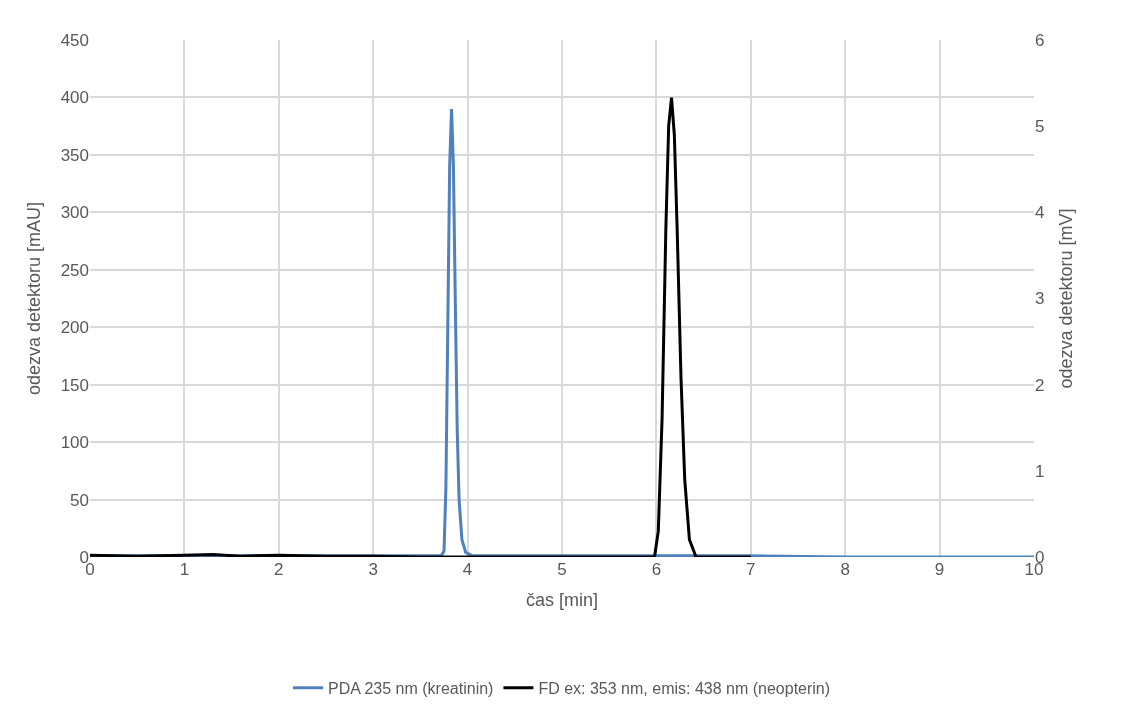  Describe the element at coordinates (562, 569) in the screenshot. I see `x-tick-label: 5` at that location.